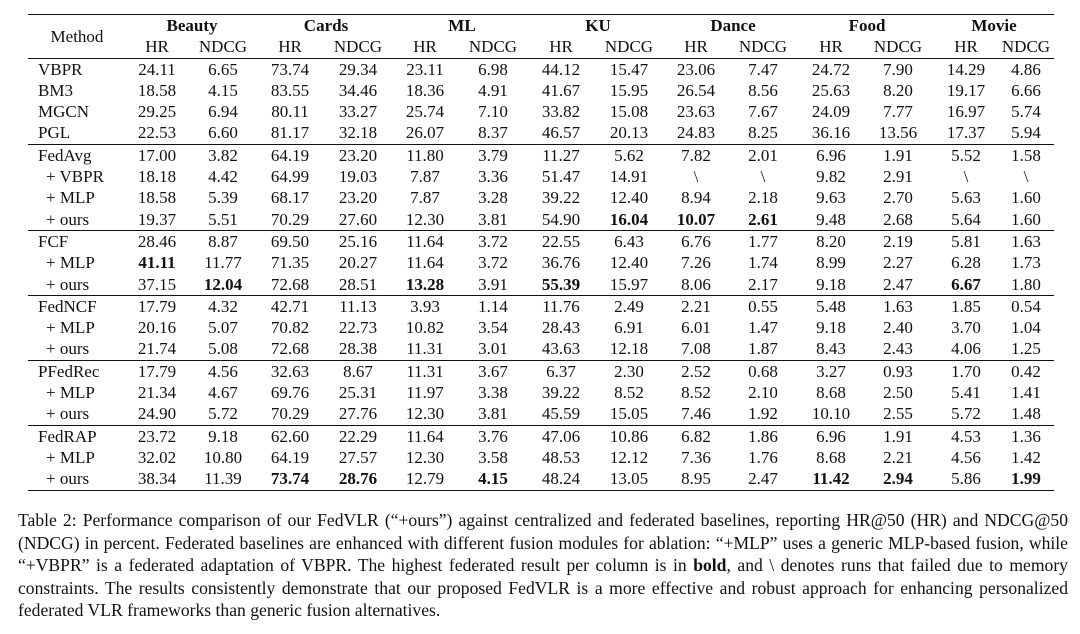 The image size is (1080, 634). I want to click on value-cell: 3.01, so click(493, 349).